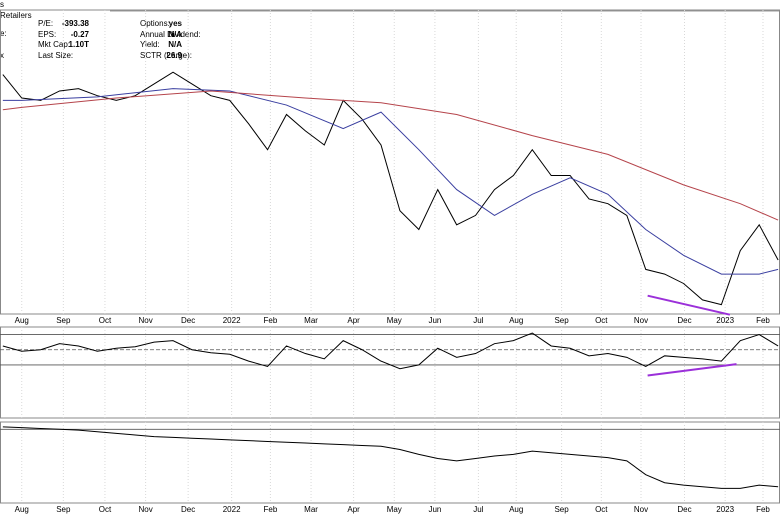 The image size is (780, 516). What do you see at coordinates (176, 23) in the screenshot?
I see `stat-value: yes` at bounding box center [176, 23].